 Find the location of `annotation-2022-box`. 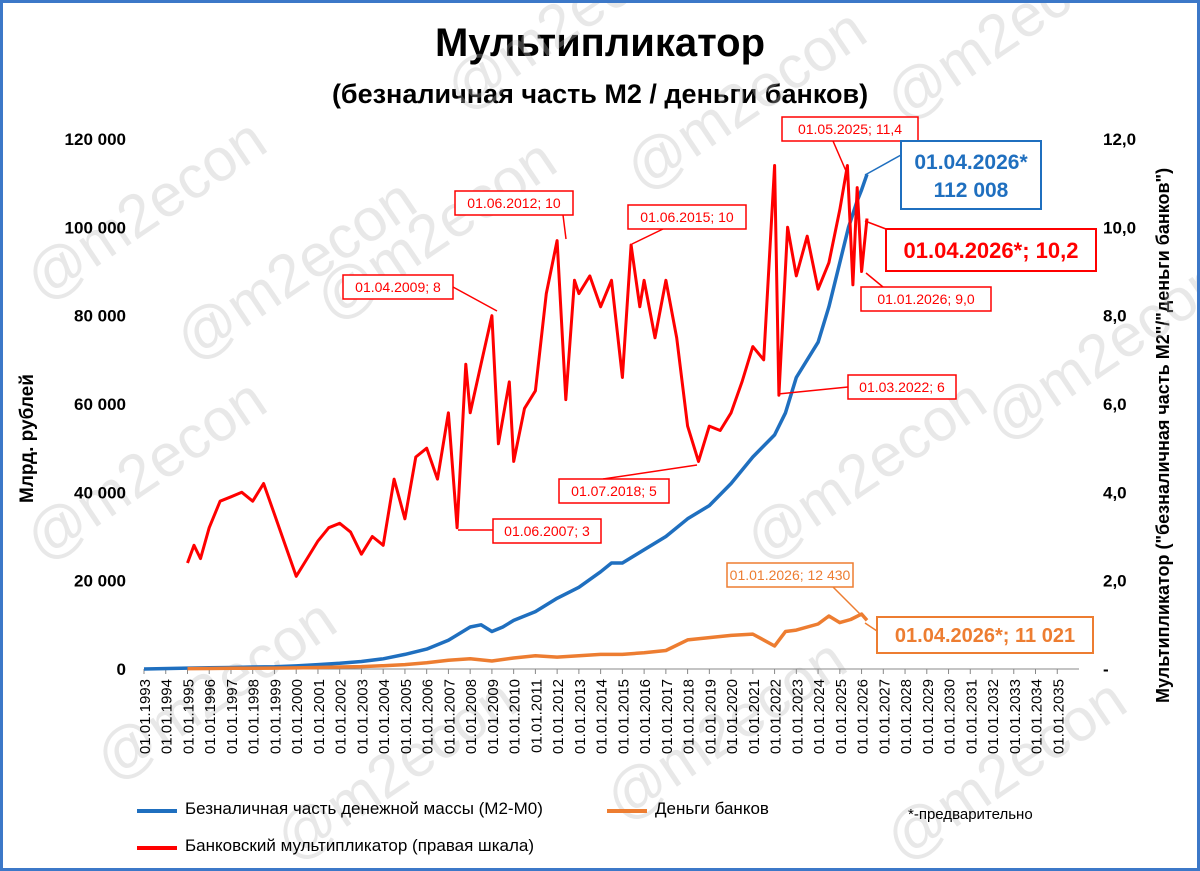

annotation-2022-box is located at coordinates (902, 387).